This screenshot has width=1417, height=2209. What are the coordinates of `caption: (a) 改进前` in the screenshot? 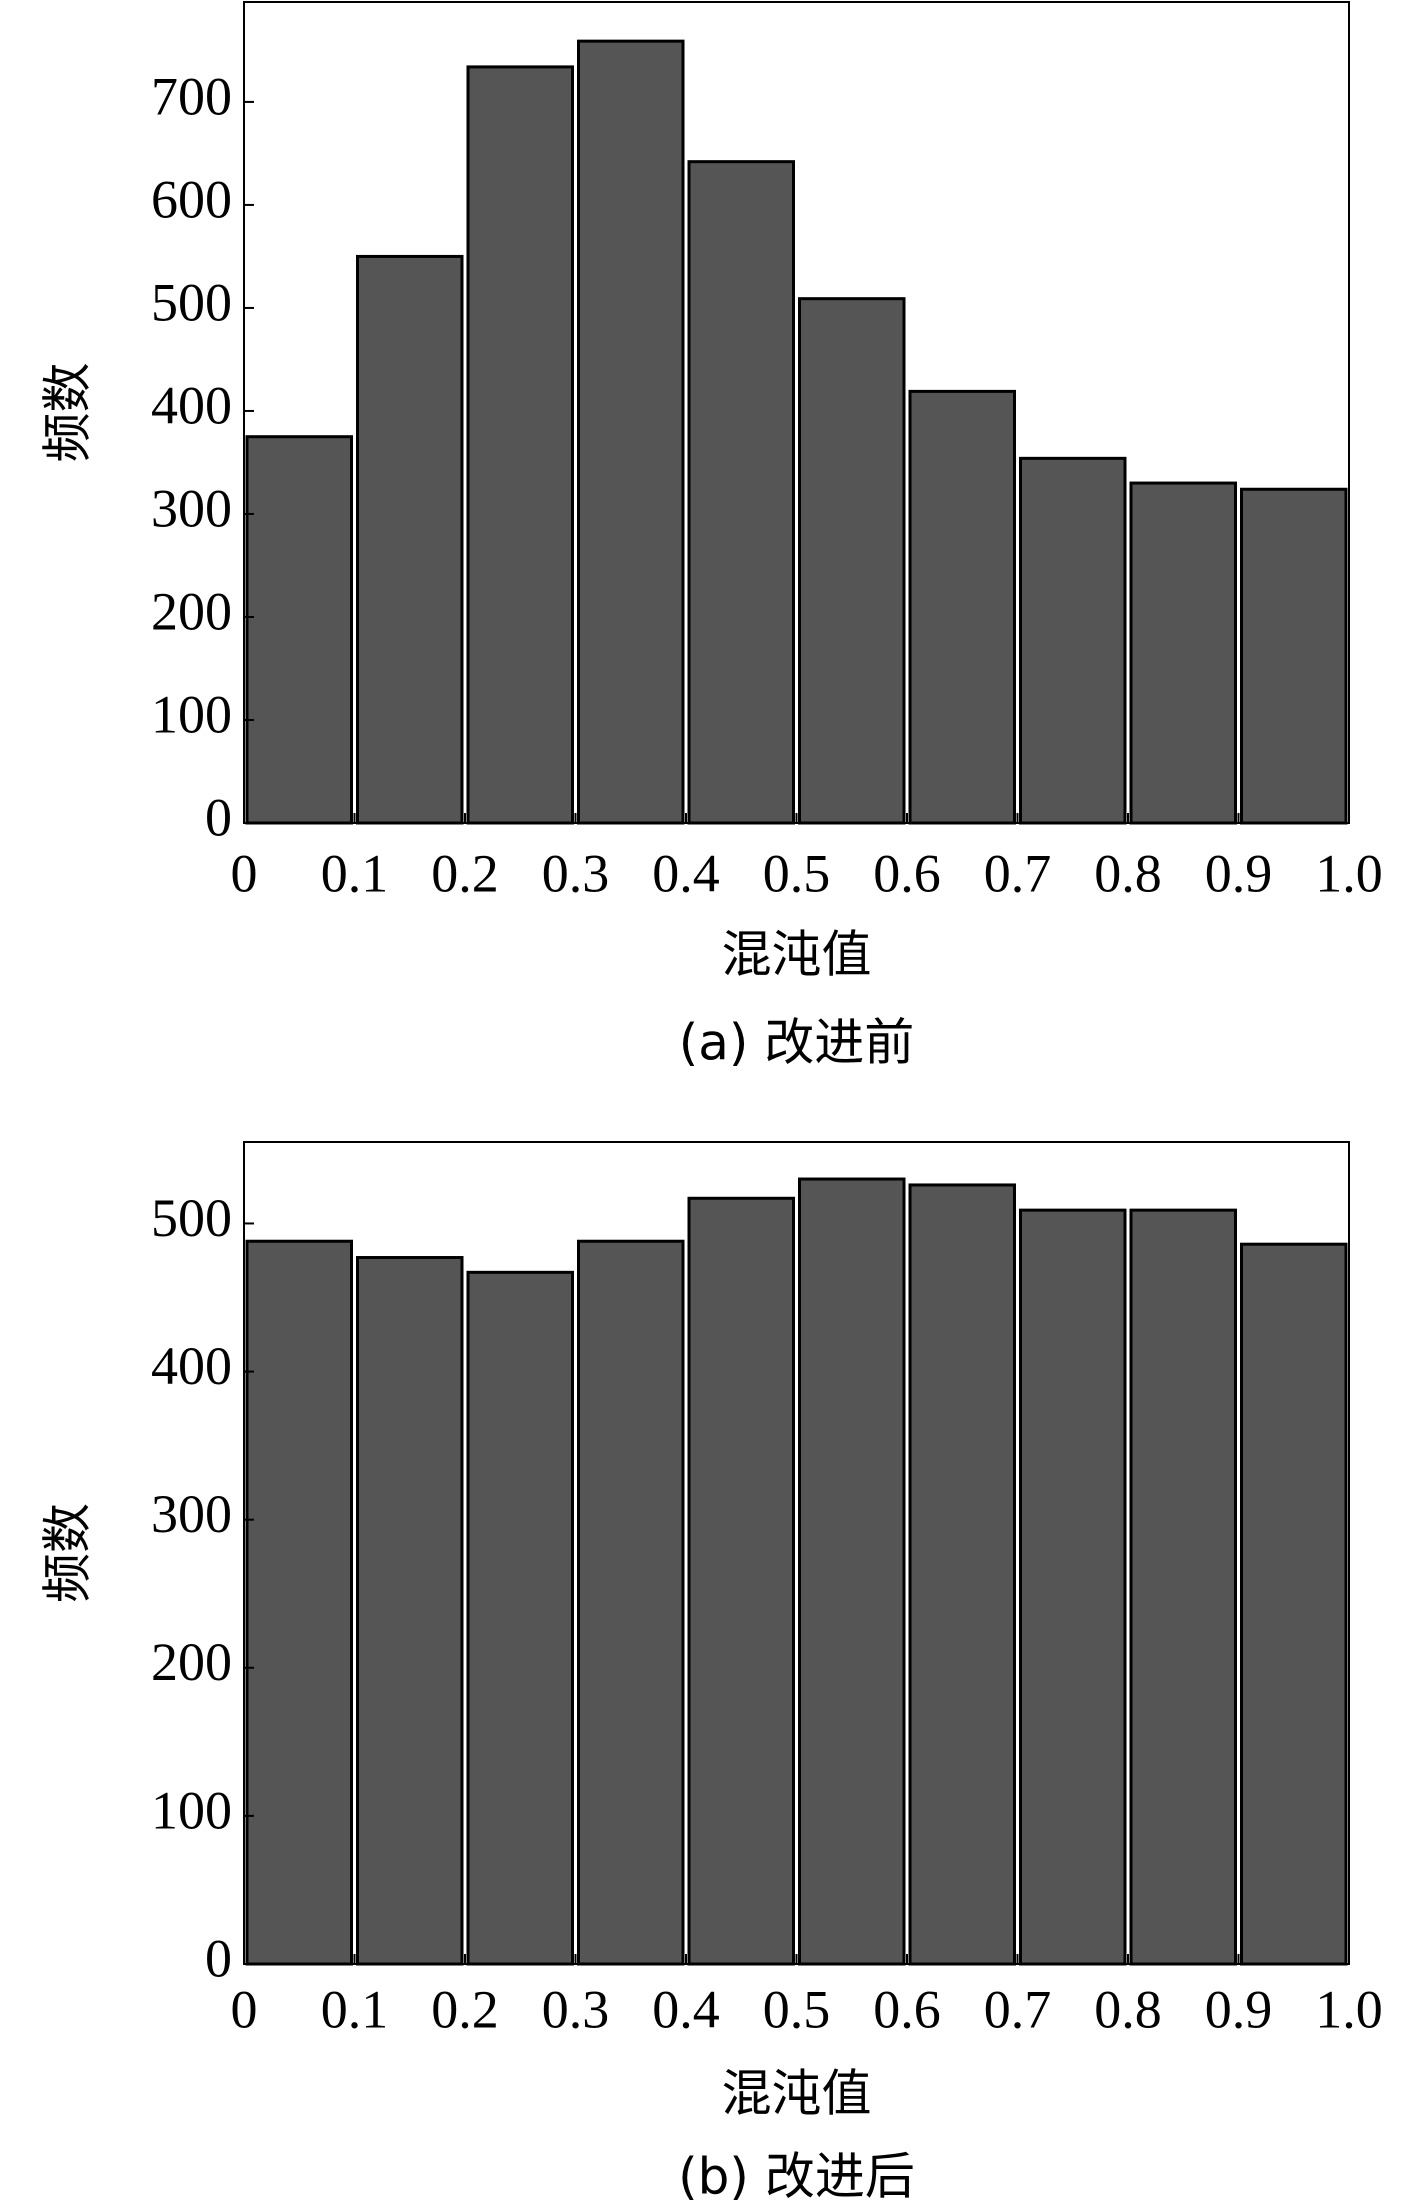 It's located at (797, 1043).